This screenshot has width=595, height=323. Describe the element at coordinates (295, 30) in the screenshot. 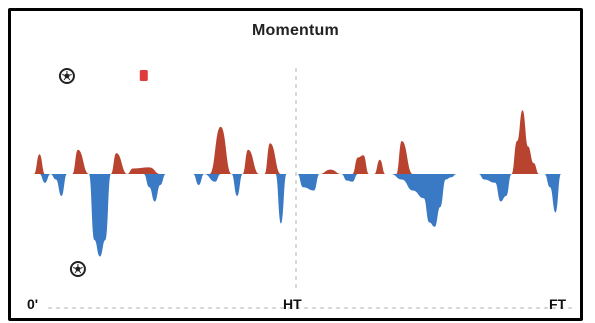

I see `widget-title: Momentum` at that location.